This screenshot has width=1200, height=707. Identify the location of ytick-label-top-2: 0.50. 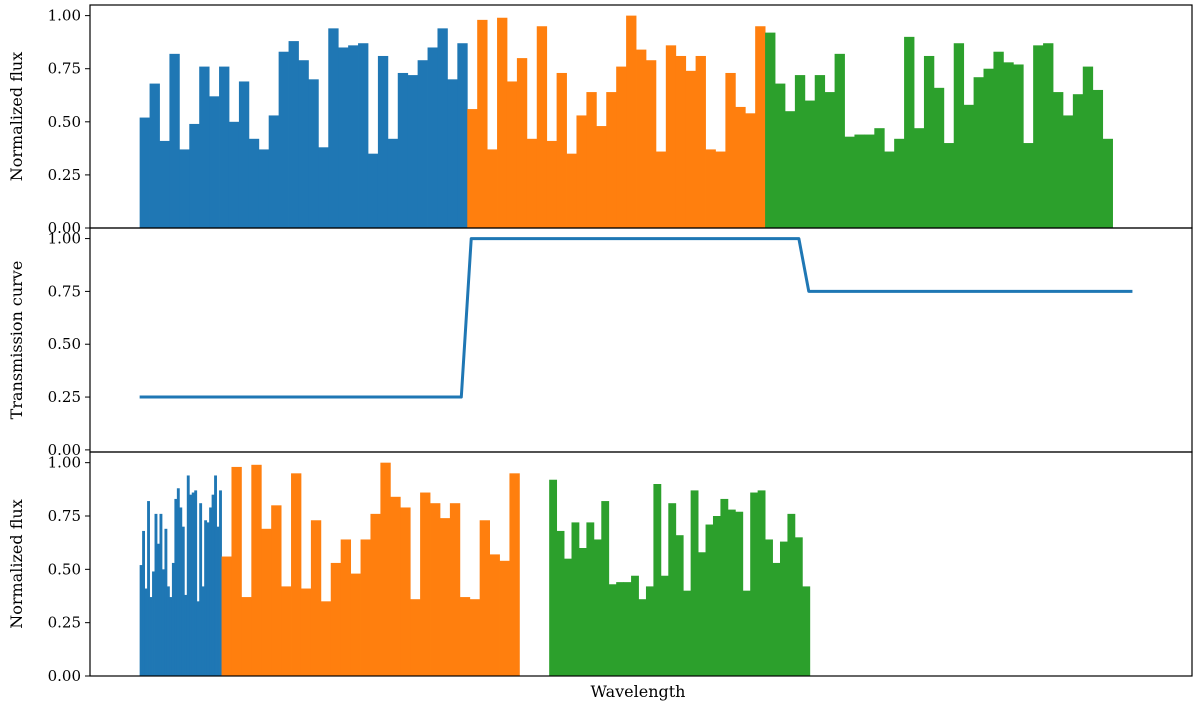
(64, 122).